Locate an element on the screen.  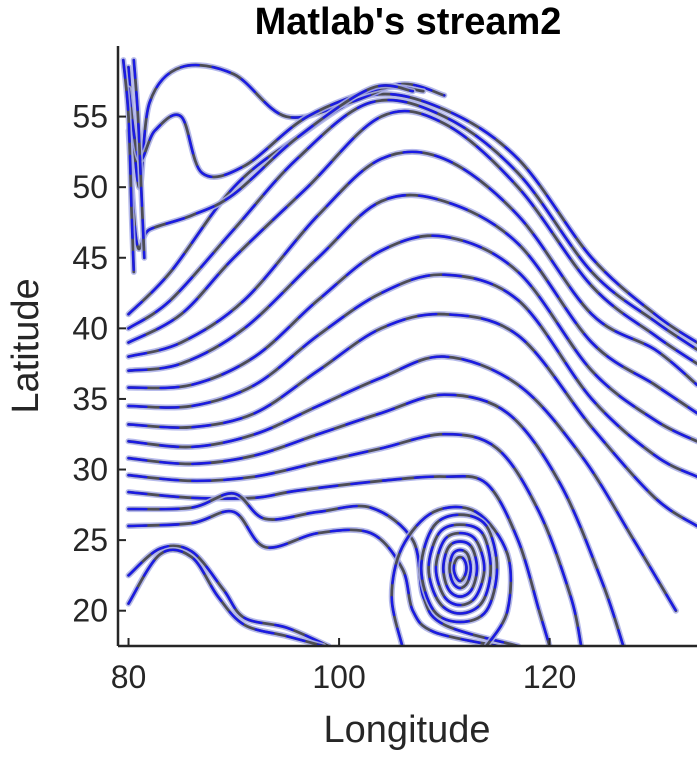
y-tick-label: 45 is located at coordinates (90, 258).